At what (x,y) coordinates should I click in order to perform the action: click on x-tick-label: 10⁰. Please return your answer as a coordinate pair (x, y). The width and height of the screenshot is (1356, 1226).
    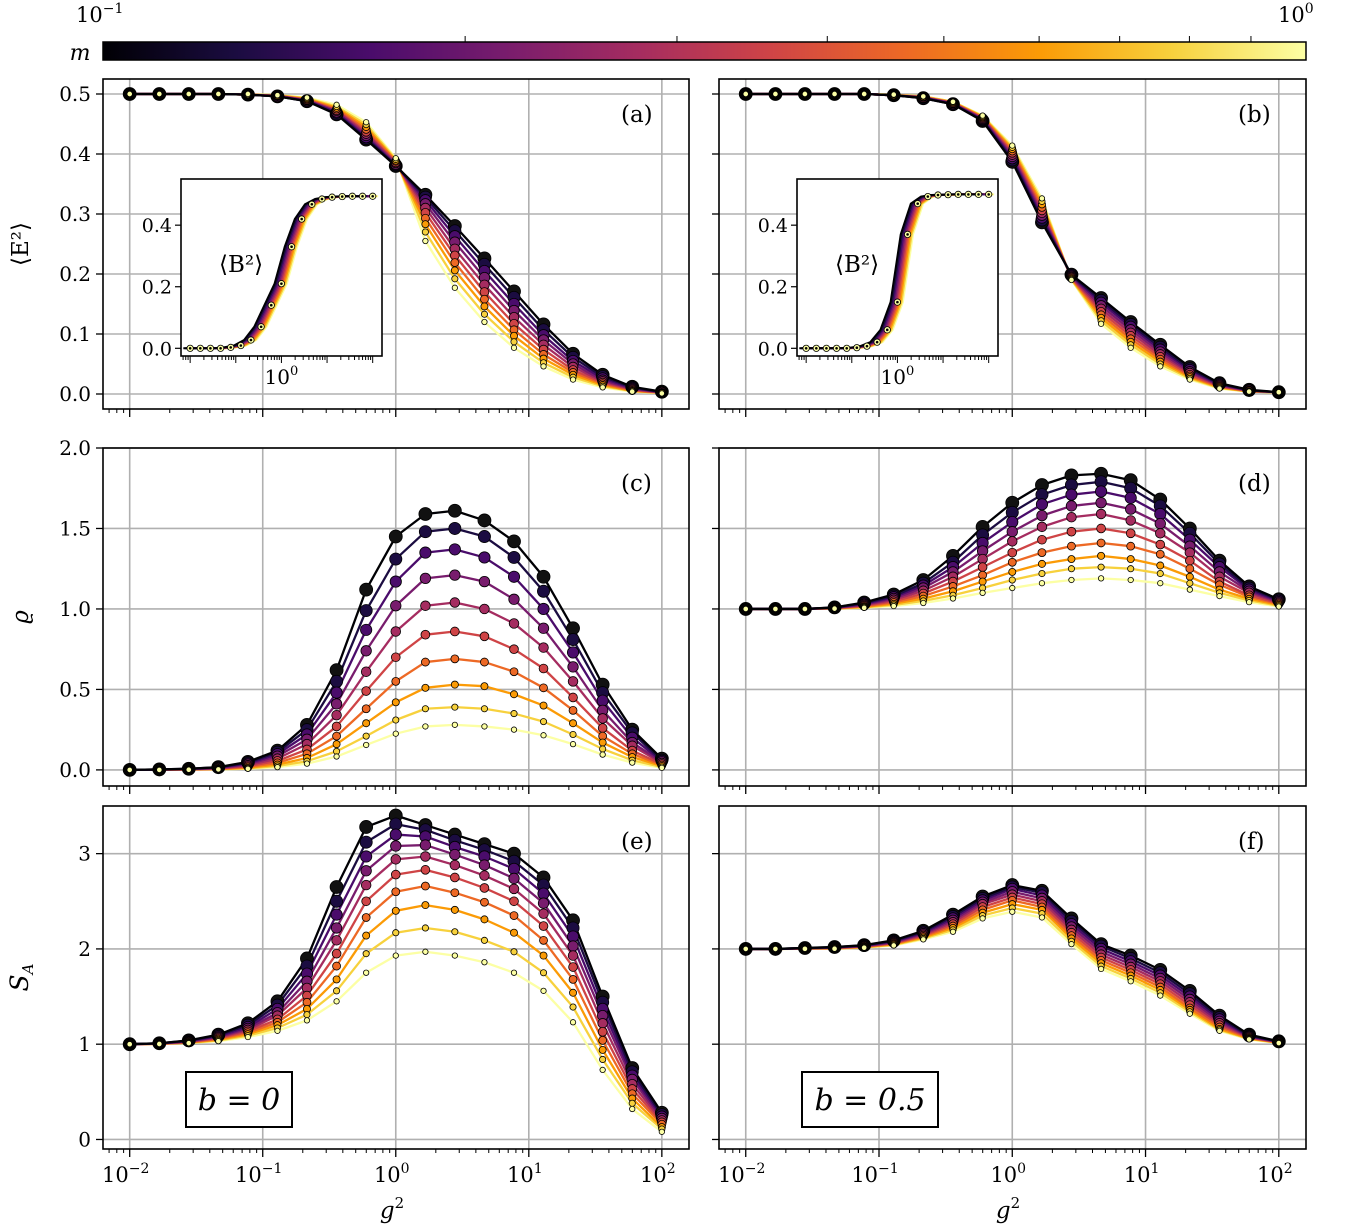
    Looking at the image, I should click on (1008, 1174).